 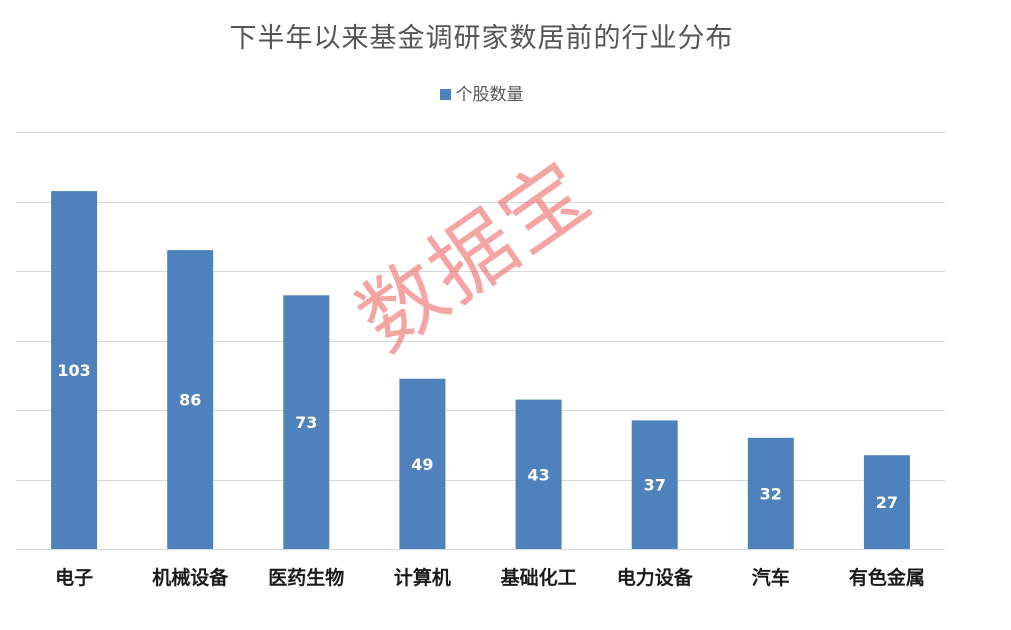 I want to click on data-label: 49, so click(x=422, y=464).